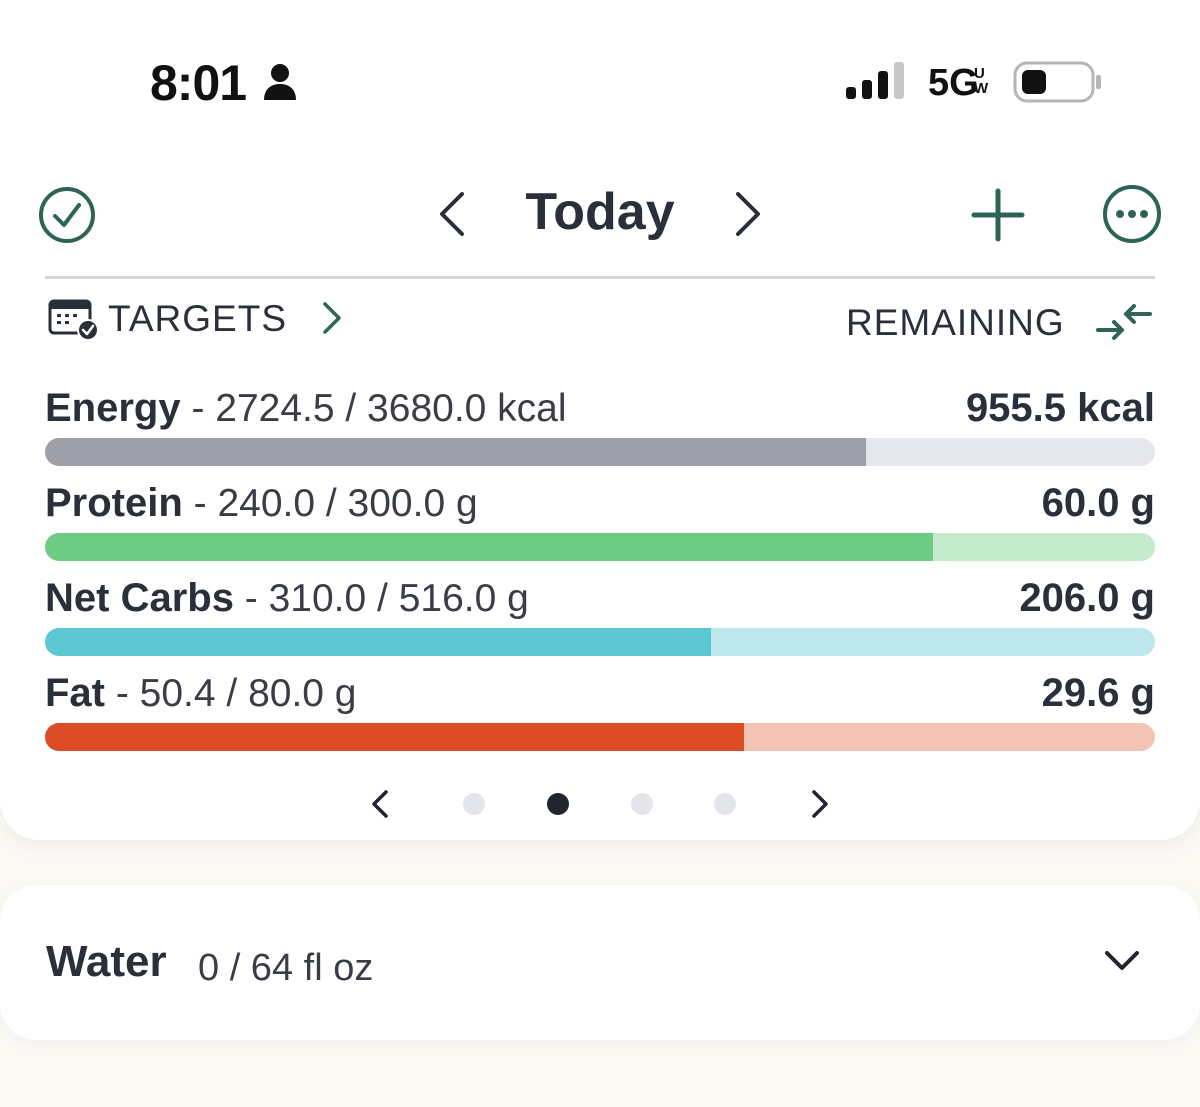 The width and height of the screenshot is (1200, 1107). What do you see at coordinates (600, 713) in the screenshot?
I see `macro-row-fat: Fat - 50.4 / 80.0 g 29.6 g` at bounding box center [600, 713].